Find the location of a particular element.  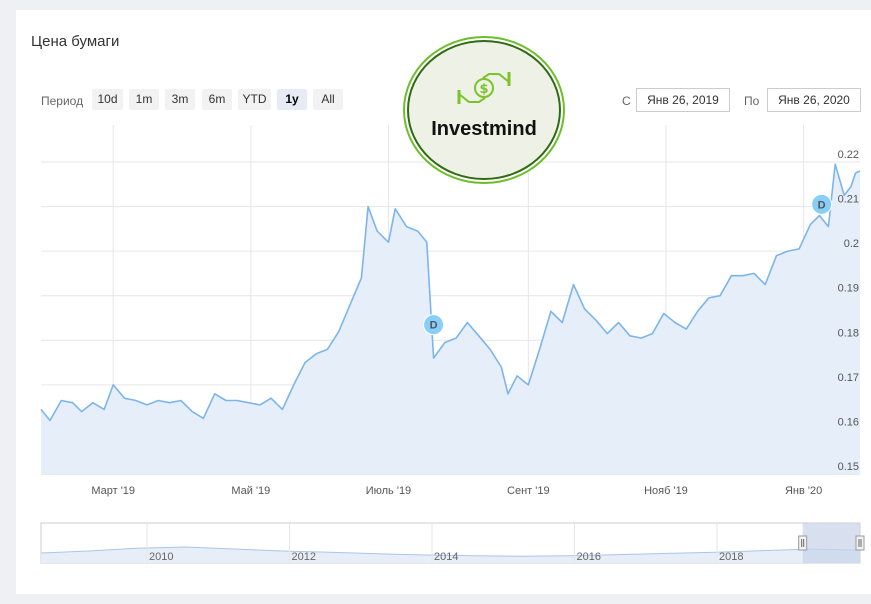

y-tick-label: 0.15 is located at coordinates (848, 467).